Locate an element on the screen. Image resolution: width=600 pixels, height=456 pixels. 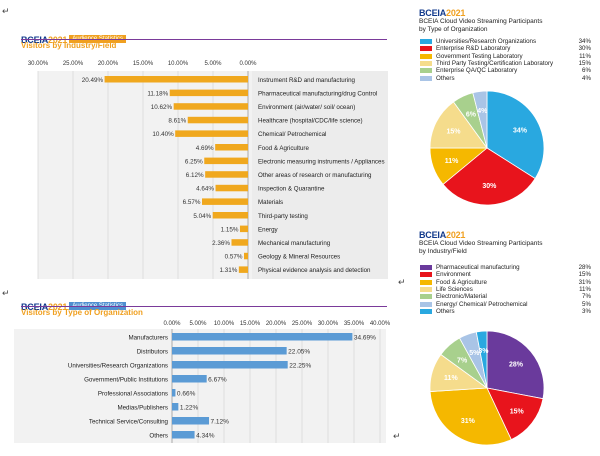
label-area is located at coordinates (320, 175).